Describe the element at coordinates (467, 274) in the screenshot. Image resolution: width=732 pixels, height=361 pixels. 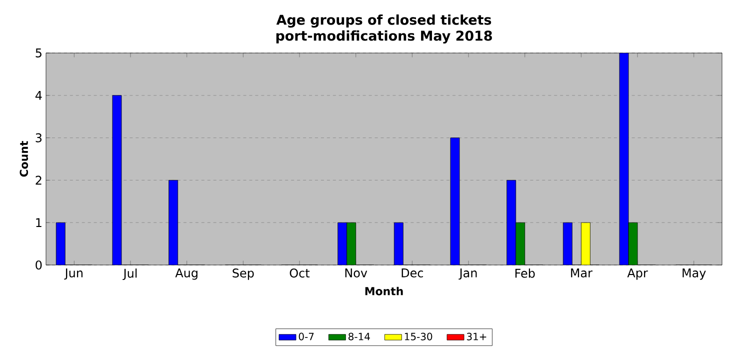
I see `x-tick-label: Jan` at that location.